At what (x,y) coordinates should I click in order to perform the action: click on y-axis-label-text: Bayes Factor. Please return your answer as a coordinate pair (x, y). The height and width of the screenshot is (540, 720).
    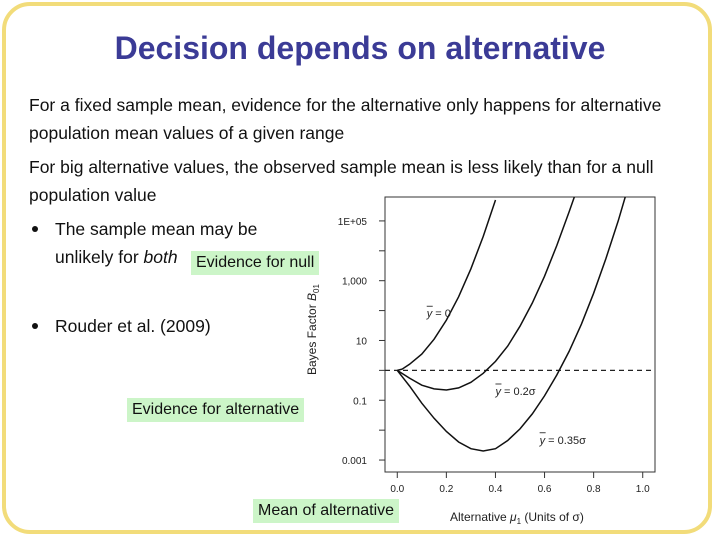
    Looking at the image, I should click on (312, 338).